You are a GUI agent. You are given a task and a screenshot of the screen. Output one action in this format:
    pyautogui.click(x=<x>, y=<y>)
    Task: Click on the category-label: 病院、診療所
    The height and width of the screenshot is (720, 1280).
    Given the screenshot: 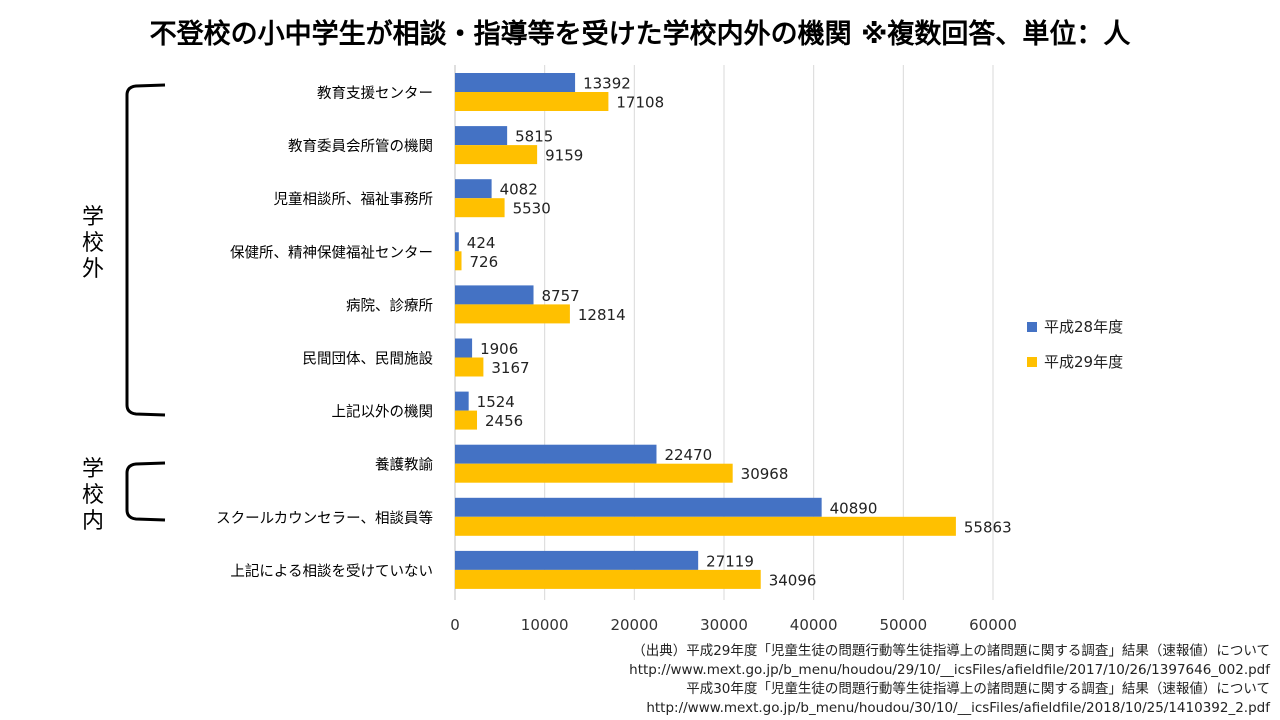 What is the action you would take?
    pyautogui.click(x=389, y=305)
    